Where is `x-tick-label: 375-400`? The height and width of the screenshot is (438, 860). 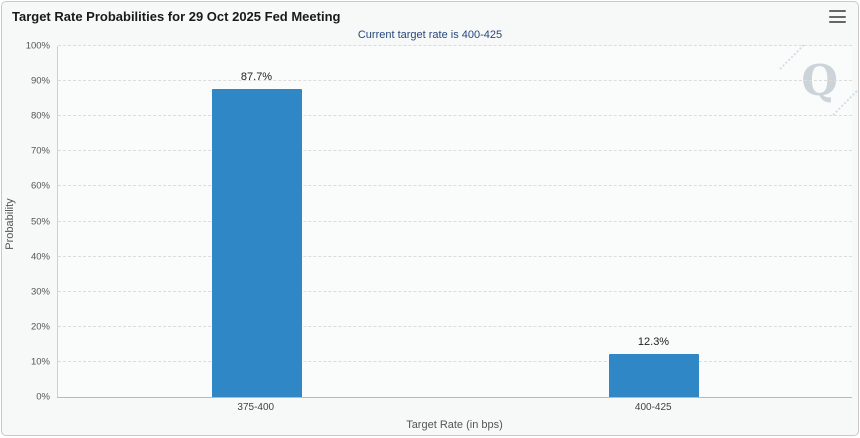 x-tick-label: 375-400 is located at coordinates (256, 407).